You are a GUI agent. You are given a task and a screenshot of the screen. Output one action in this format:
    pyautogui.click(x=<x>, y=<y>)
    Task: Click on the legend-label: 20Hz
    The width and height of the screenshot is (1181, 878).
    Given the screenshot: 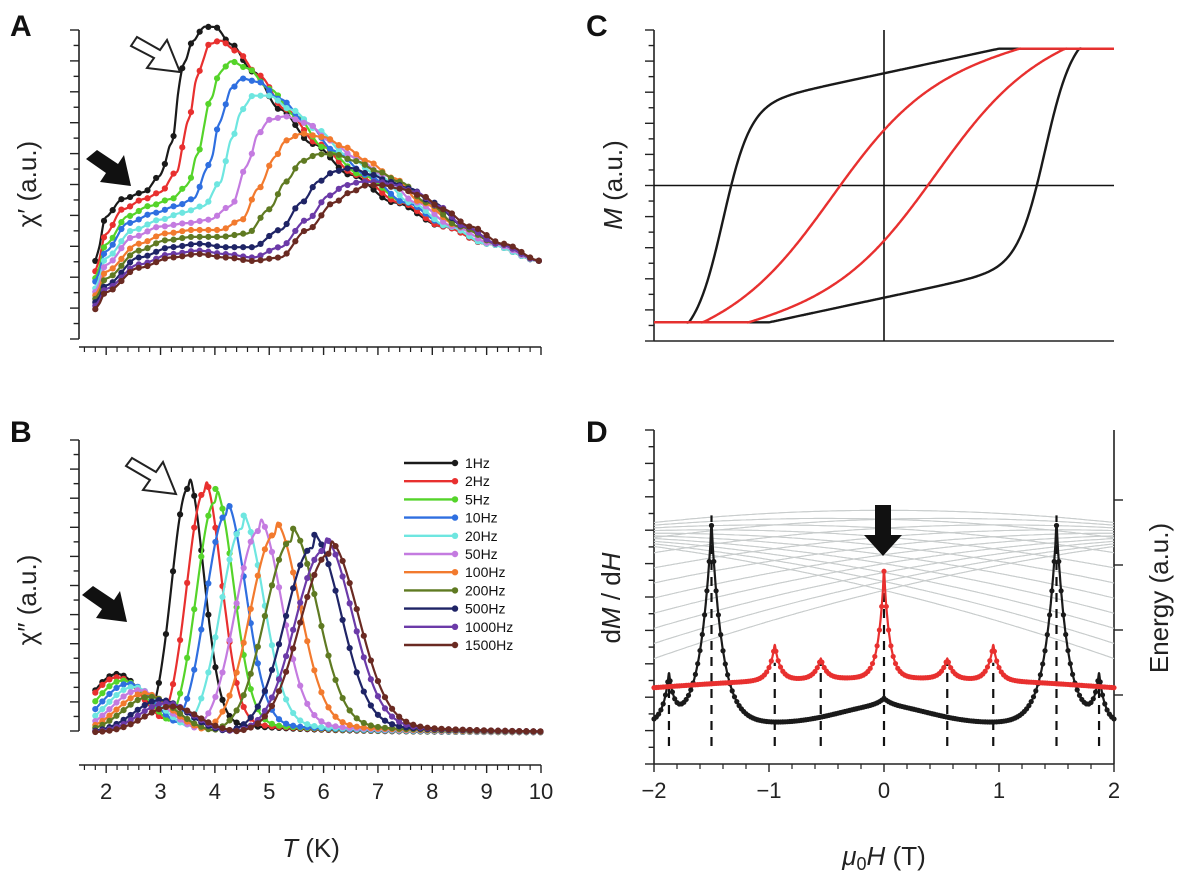 What is the action you would take?
    pyautogui.click(x=481, y=536)
    